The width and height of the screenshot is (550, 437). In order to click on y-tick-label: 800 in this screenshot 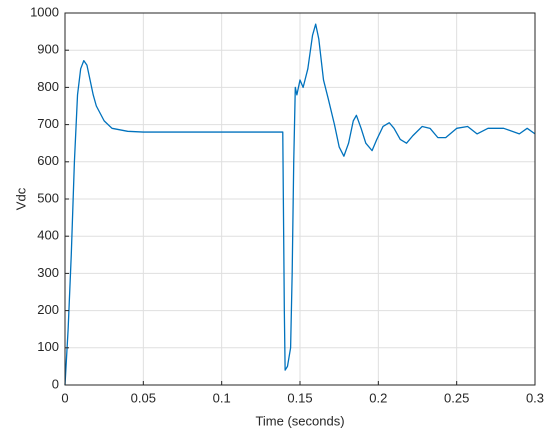, I will do `click(48, 86)`.